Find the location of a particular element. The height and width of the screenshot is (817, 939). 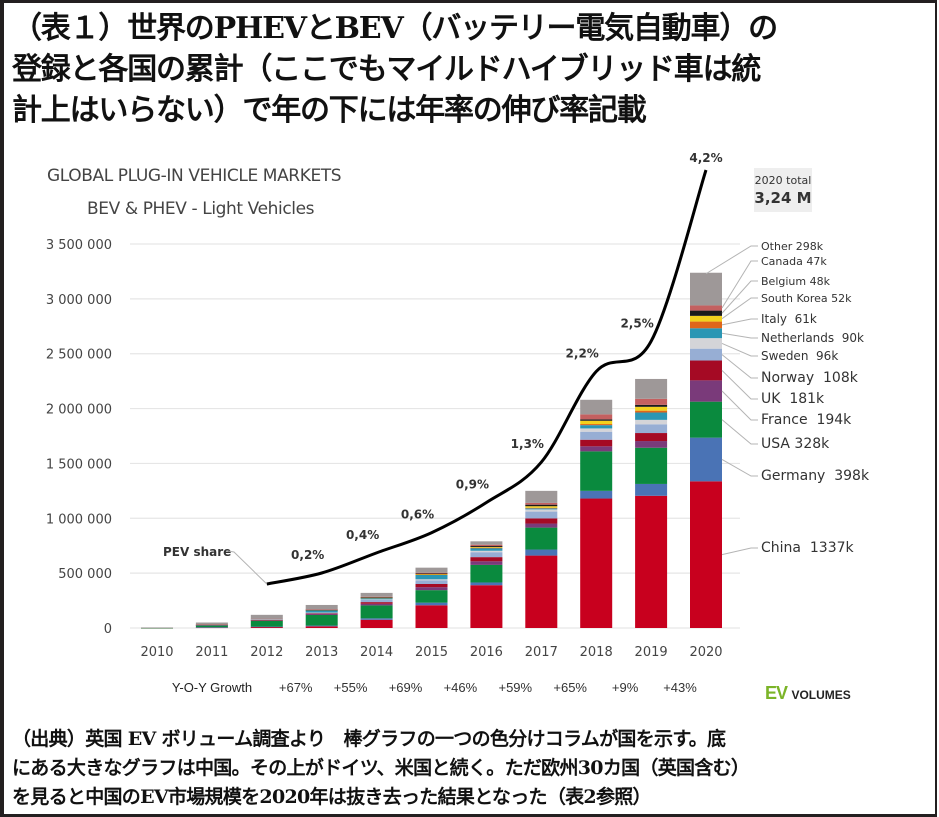

share-label: 1,3% is located at coordinates (527, 444).